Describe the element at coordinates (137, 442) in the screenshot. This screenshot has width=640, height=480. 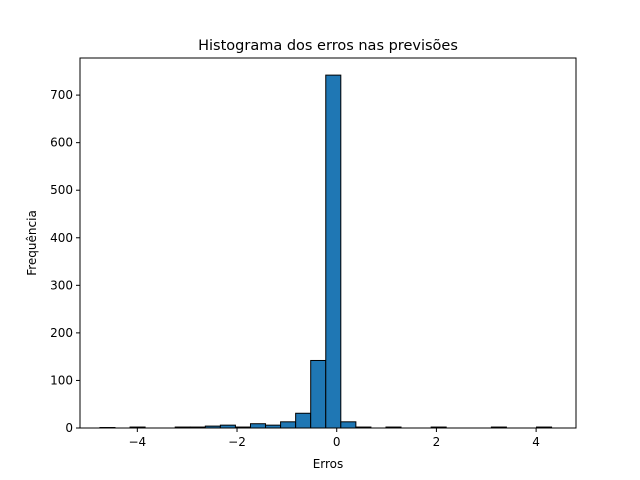
I see `x-tick-label: −4` at that location.